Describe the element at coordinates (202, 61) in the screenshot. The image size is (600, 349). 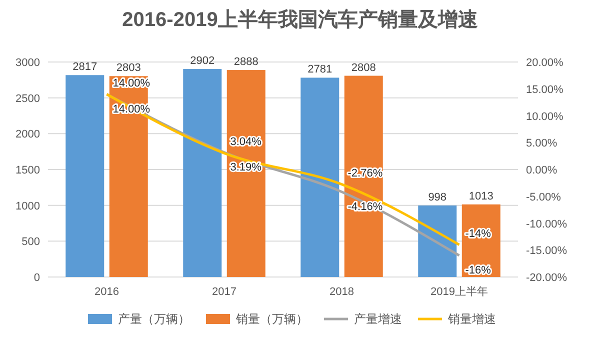
I see `data-label: 2902` at that location.